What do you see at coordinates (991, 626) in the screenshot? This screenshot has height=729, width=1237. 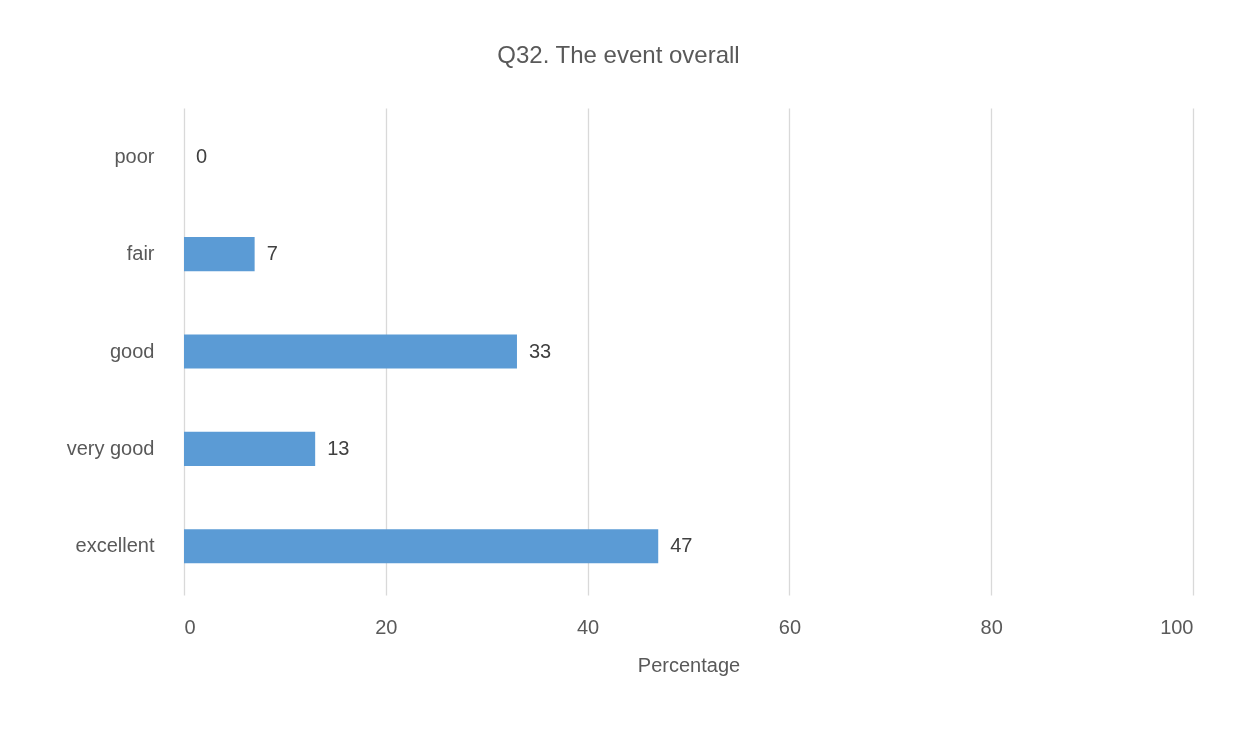 I see `x-tick-label: 80` at bounding box center [991, 626].